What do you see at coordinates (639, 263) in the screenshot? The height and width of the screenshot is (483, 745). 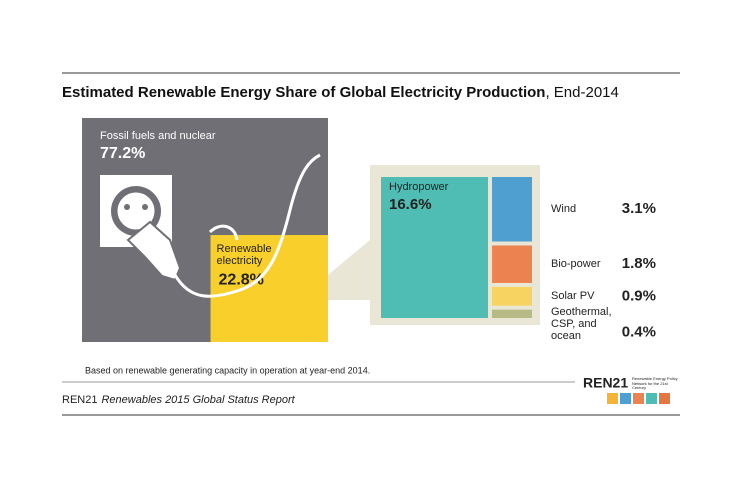 I see `breakdown-value: 1.8%` at bounding box center [639, 263].